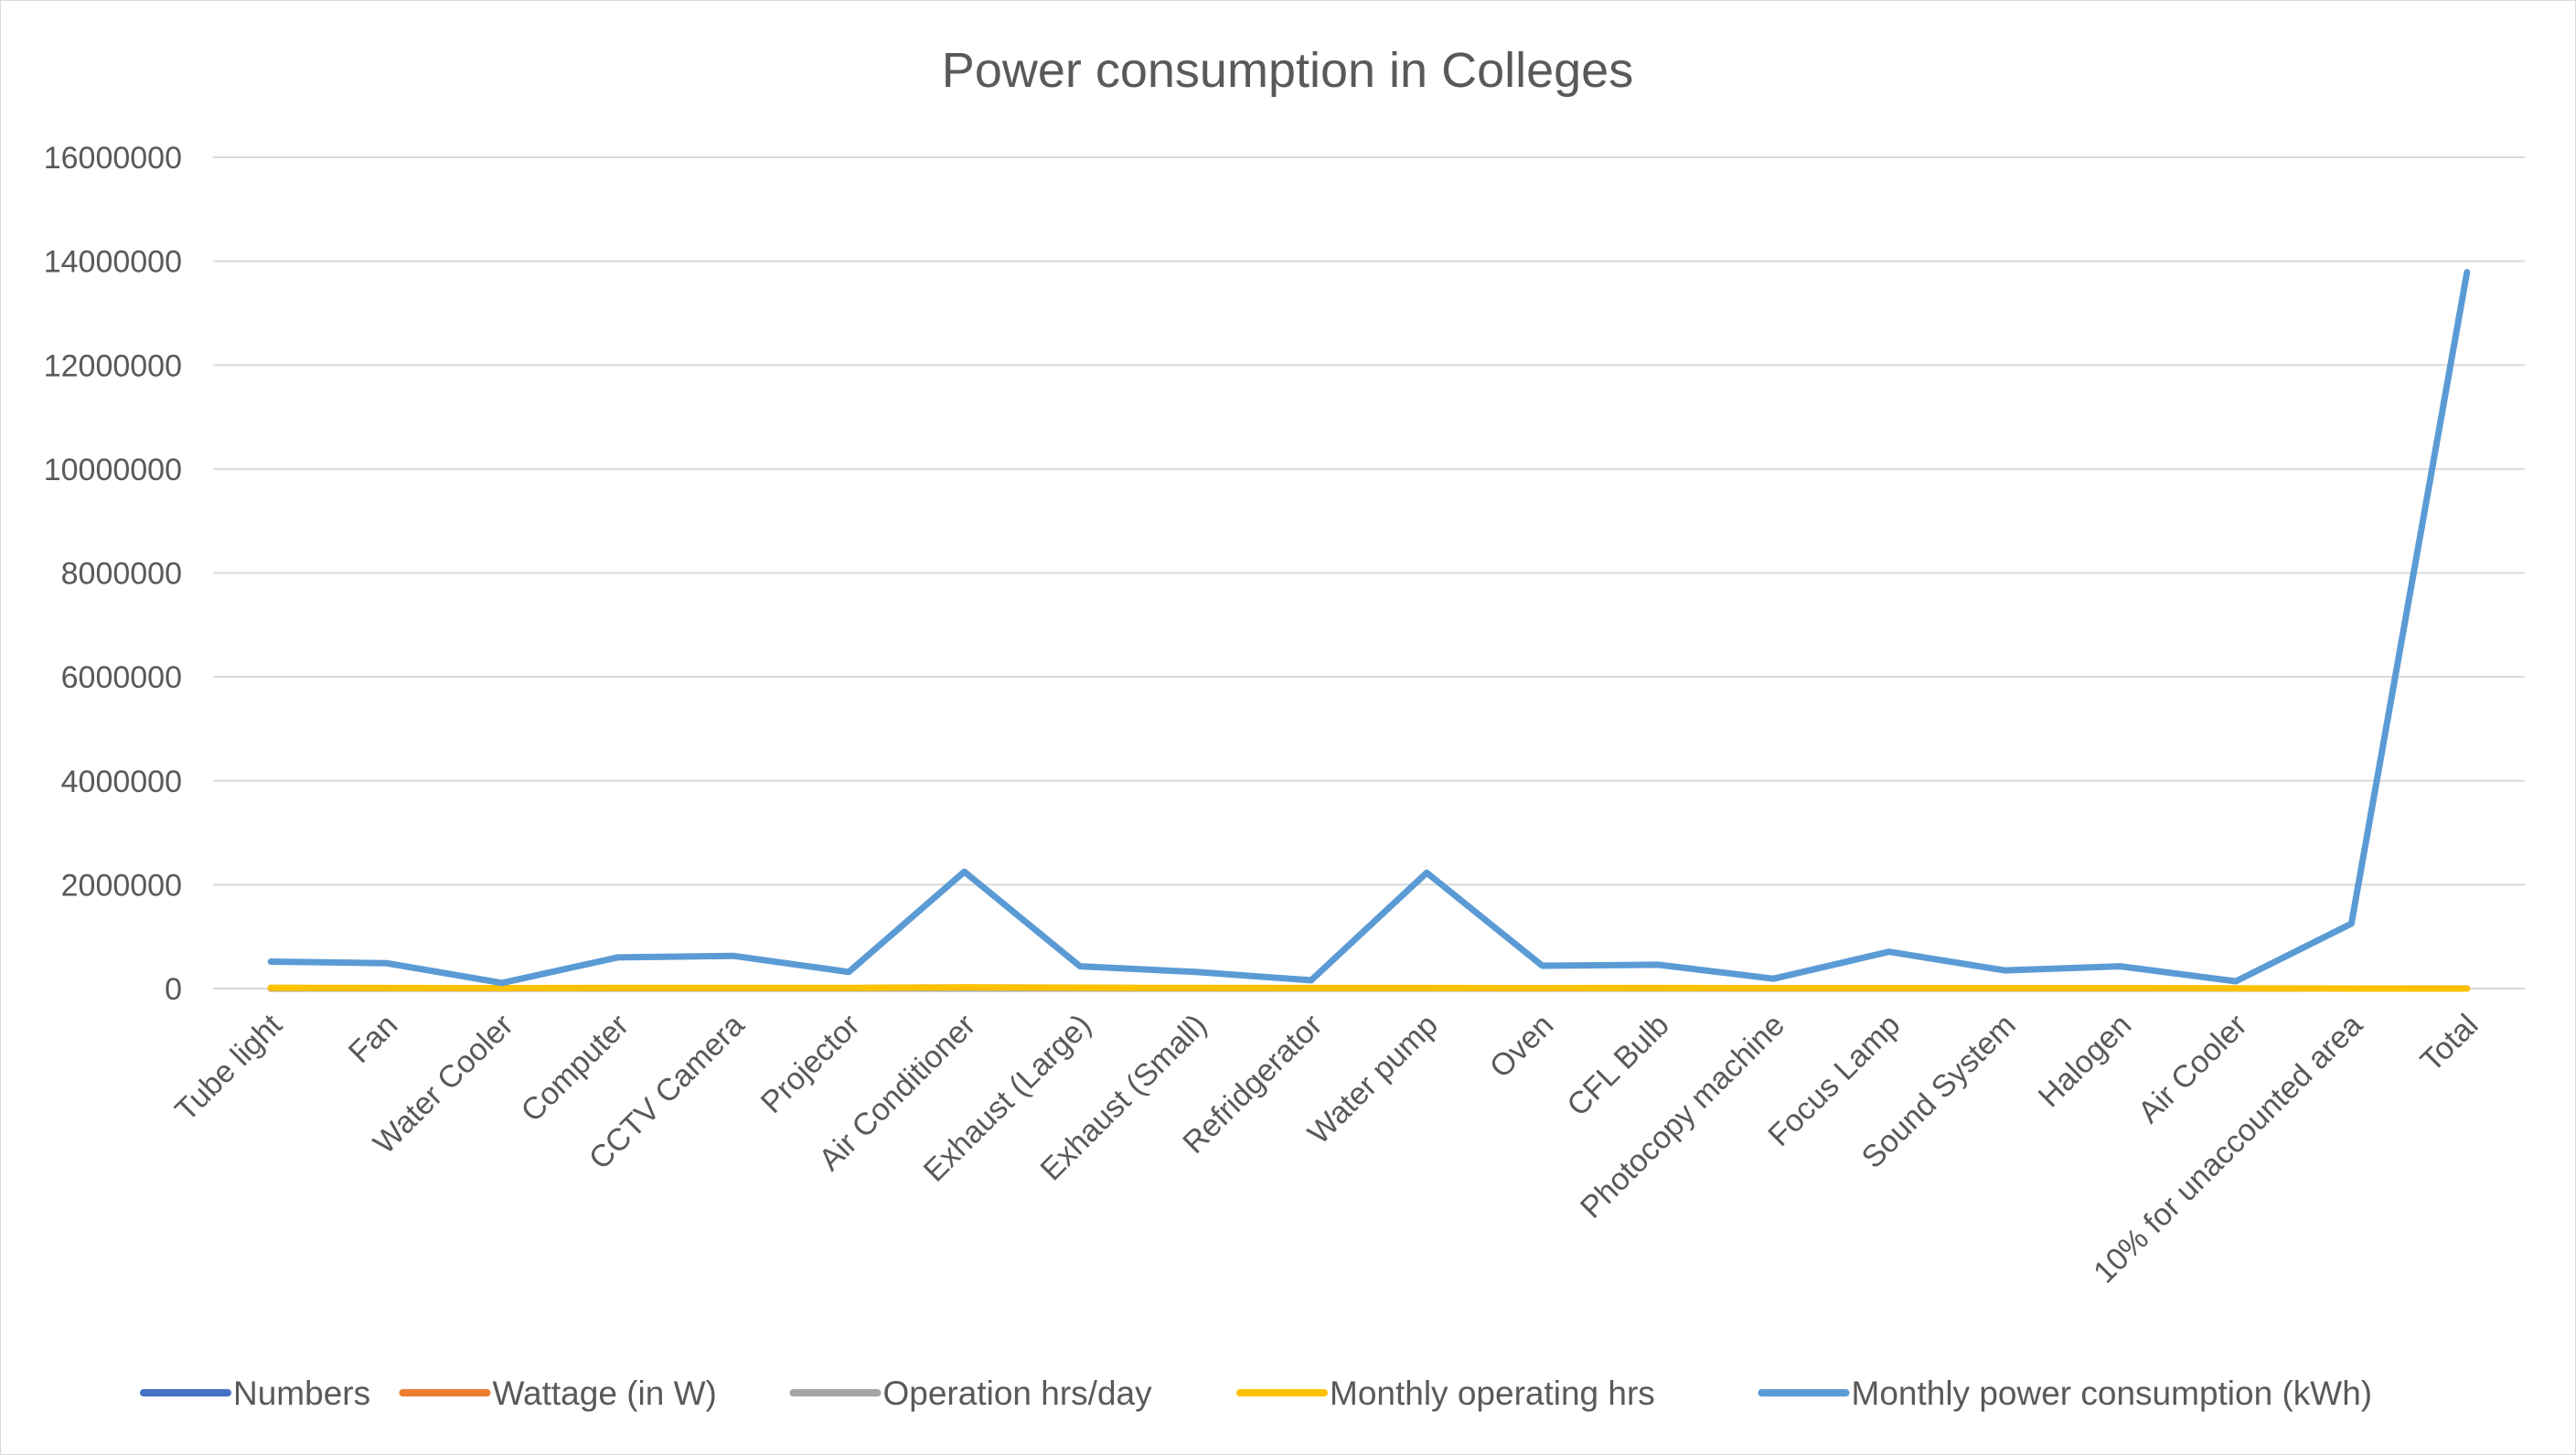 The width and height of the screenshot is (2576, 1455). I want to click on x-category-label: Tube light, so click(228, 1067).